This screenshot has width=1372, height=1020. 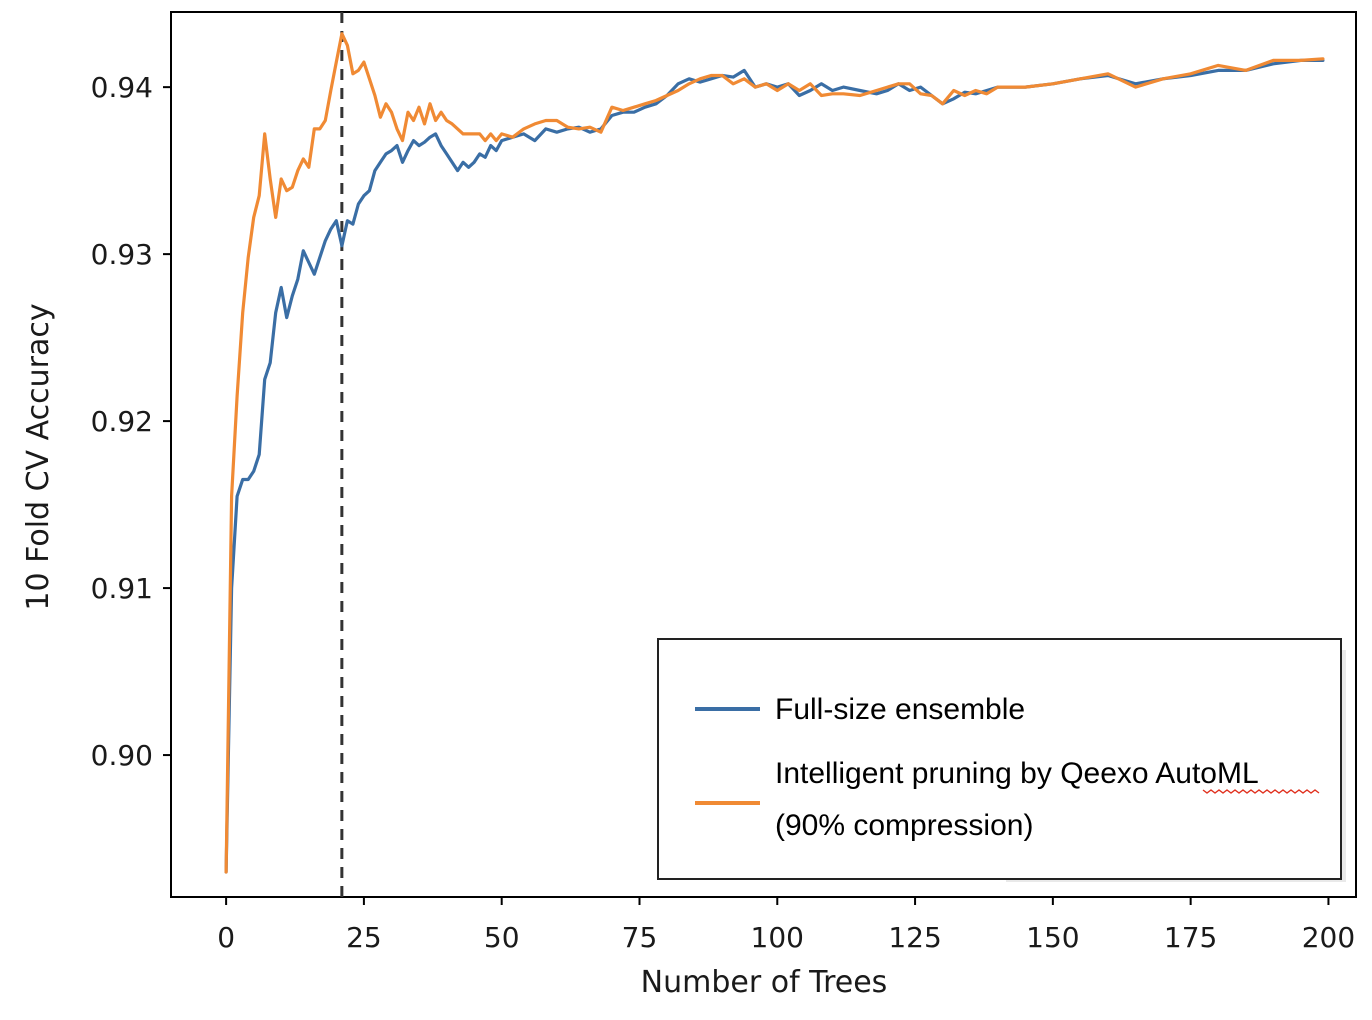 What do you see at coordinates (38, 456) in the screenshot?
I see `y-axis-label: 10 Fold CV Accuracy` at bounding box center [38, 456].